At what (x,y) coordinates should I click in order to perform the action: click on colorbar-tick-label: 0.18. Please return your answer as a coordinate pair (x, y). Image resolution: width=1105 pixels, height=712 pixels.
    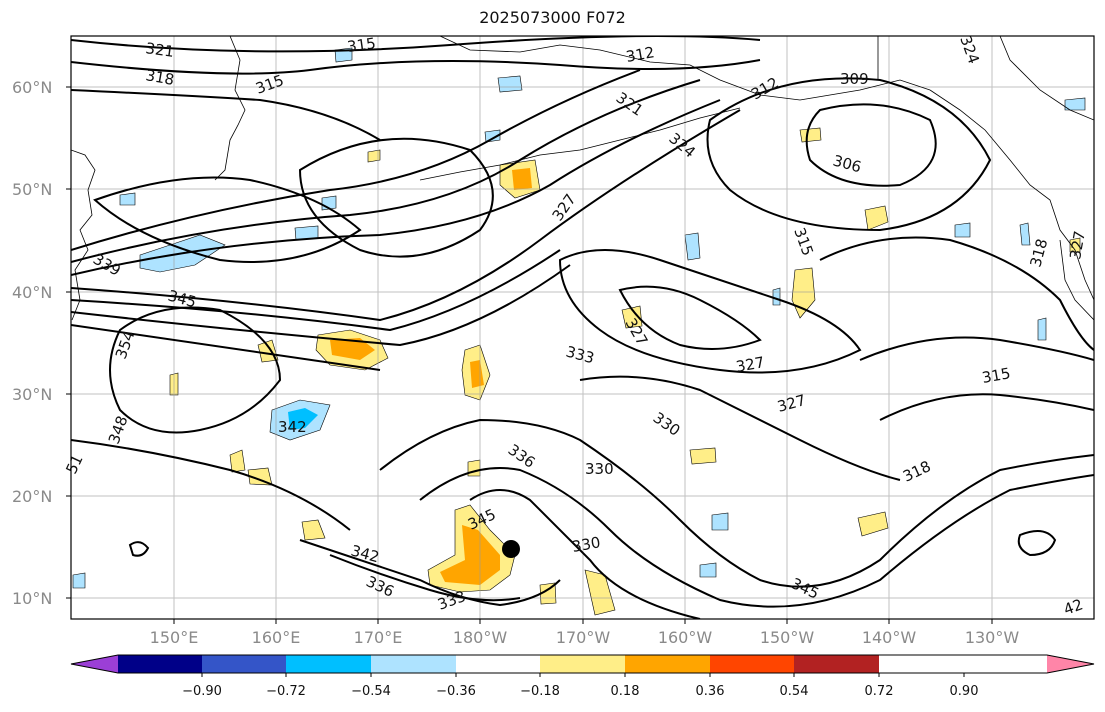
    Looking at the image, I should click on (625, 691).